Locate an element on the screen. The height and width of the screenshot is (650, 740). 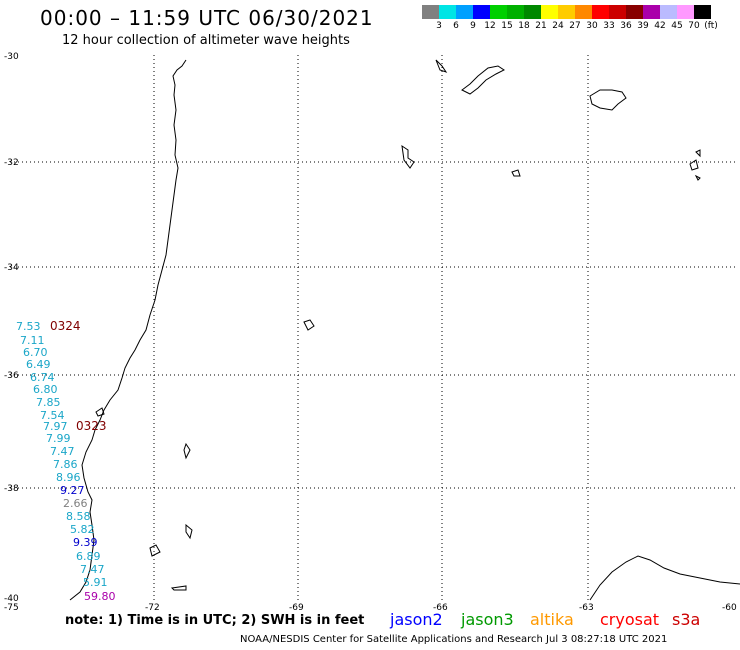
legend-jason2: jason2 is located at coordinates (416, 619).